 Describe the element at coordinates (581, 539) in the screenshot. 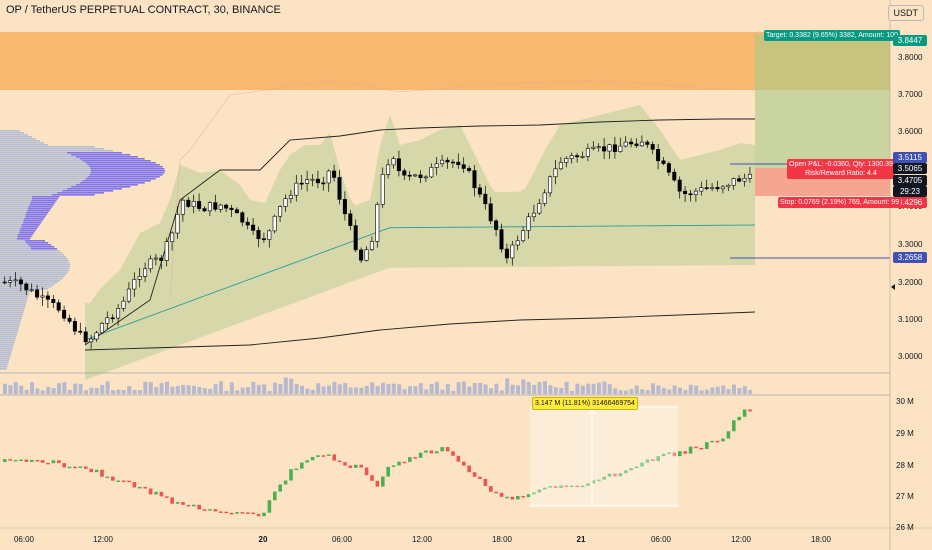

I see `time-axis-label: 21` at that location.